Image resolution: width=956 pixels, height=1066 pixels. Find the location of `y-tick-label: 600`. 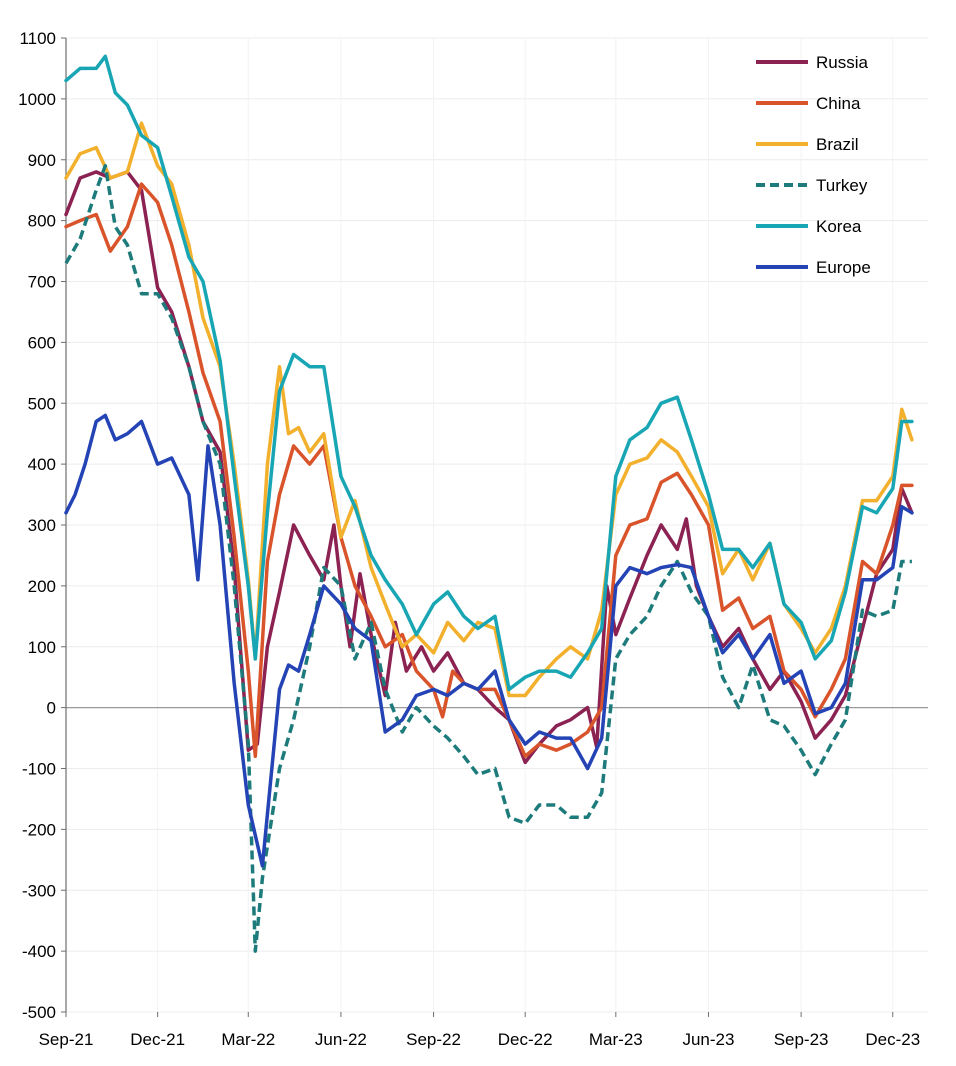

y-tick-label: 600 is located at coordinates (42, 342).